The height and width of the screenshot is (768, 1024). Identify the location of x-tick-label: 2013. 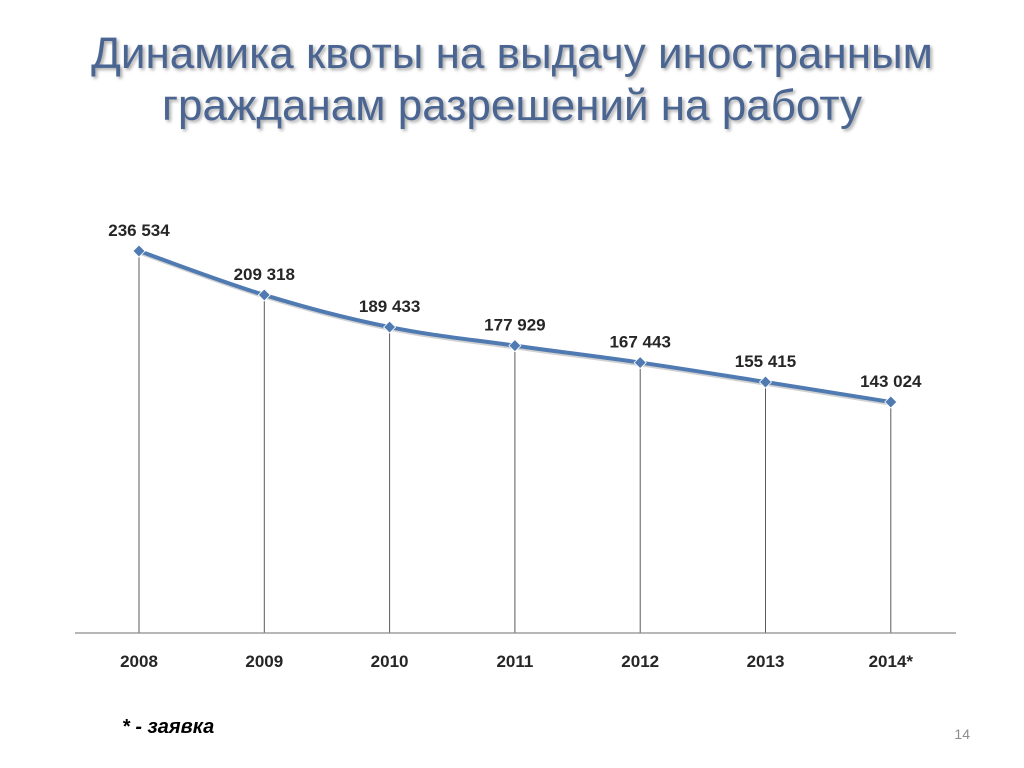
(766, 661).